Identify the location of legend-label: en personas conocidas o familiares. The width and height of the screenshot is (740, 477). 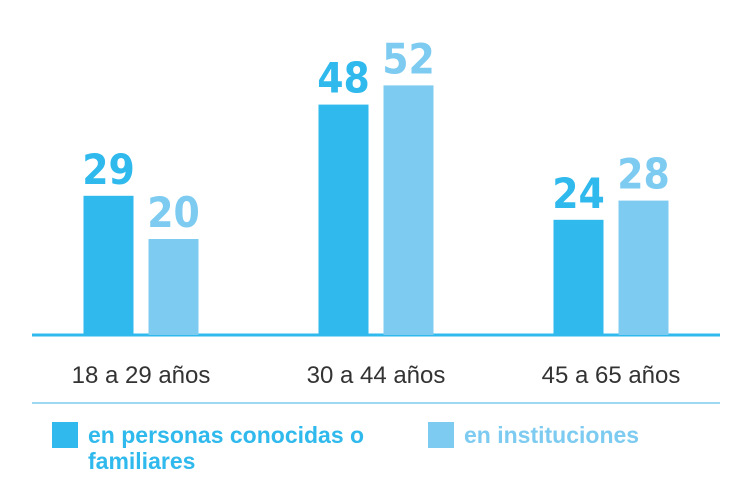
(226, 448).